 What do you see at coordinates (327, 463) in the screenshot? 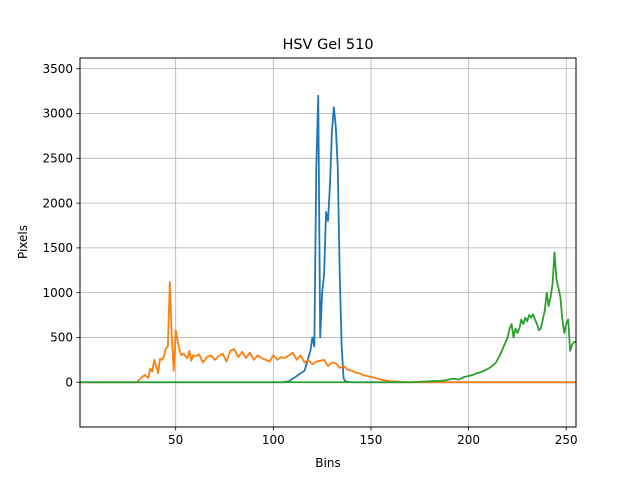
I see `x-axis-label: Bins` at bounding box center [327, 463].